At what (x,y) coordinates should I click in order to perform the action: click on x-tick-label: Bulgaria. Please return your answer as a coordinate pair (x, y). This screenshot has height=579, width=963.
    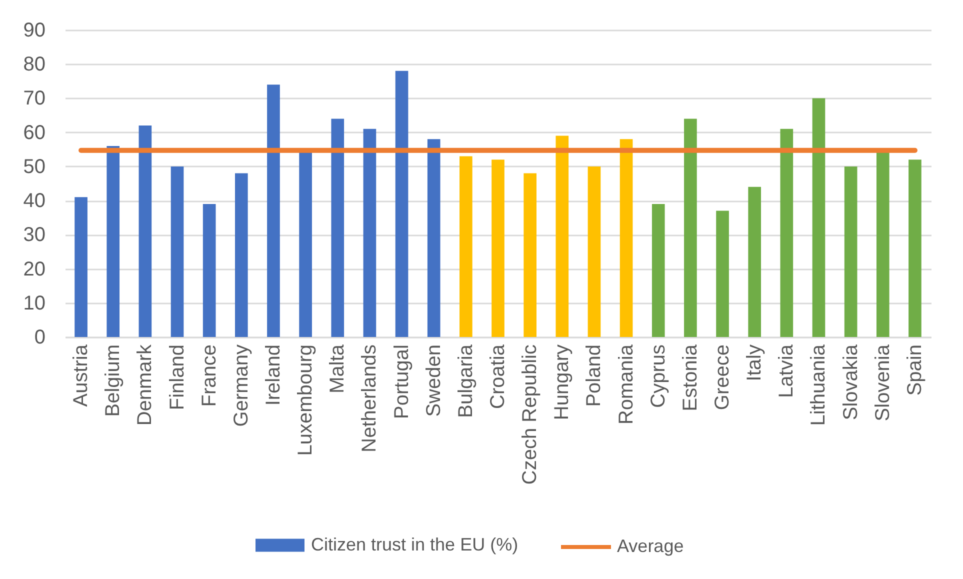
    Looking at the image, I should click on (465, 381).